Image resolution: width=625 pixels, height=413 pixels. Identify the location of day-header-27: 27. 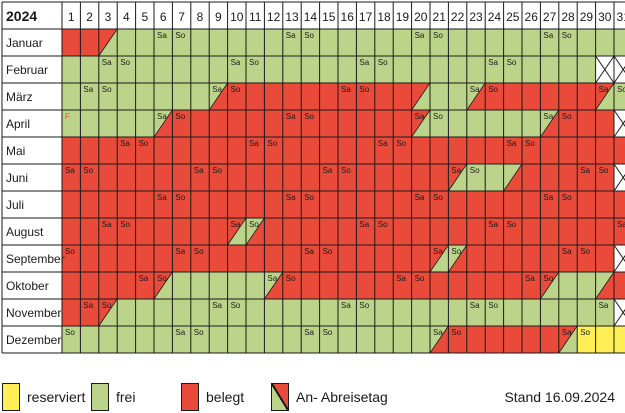
(550, 17).